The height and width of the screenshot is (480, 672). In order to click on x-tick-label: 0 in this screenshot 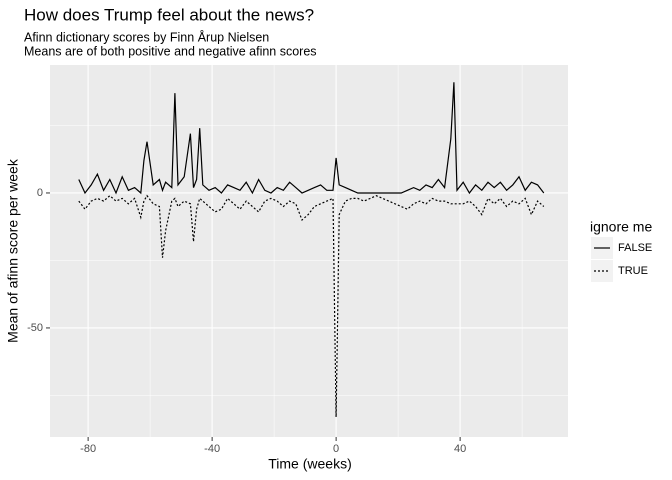, I will do `click(336, 449)`.